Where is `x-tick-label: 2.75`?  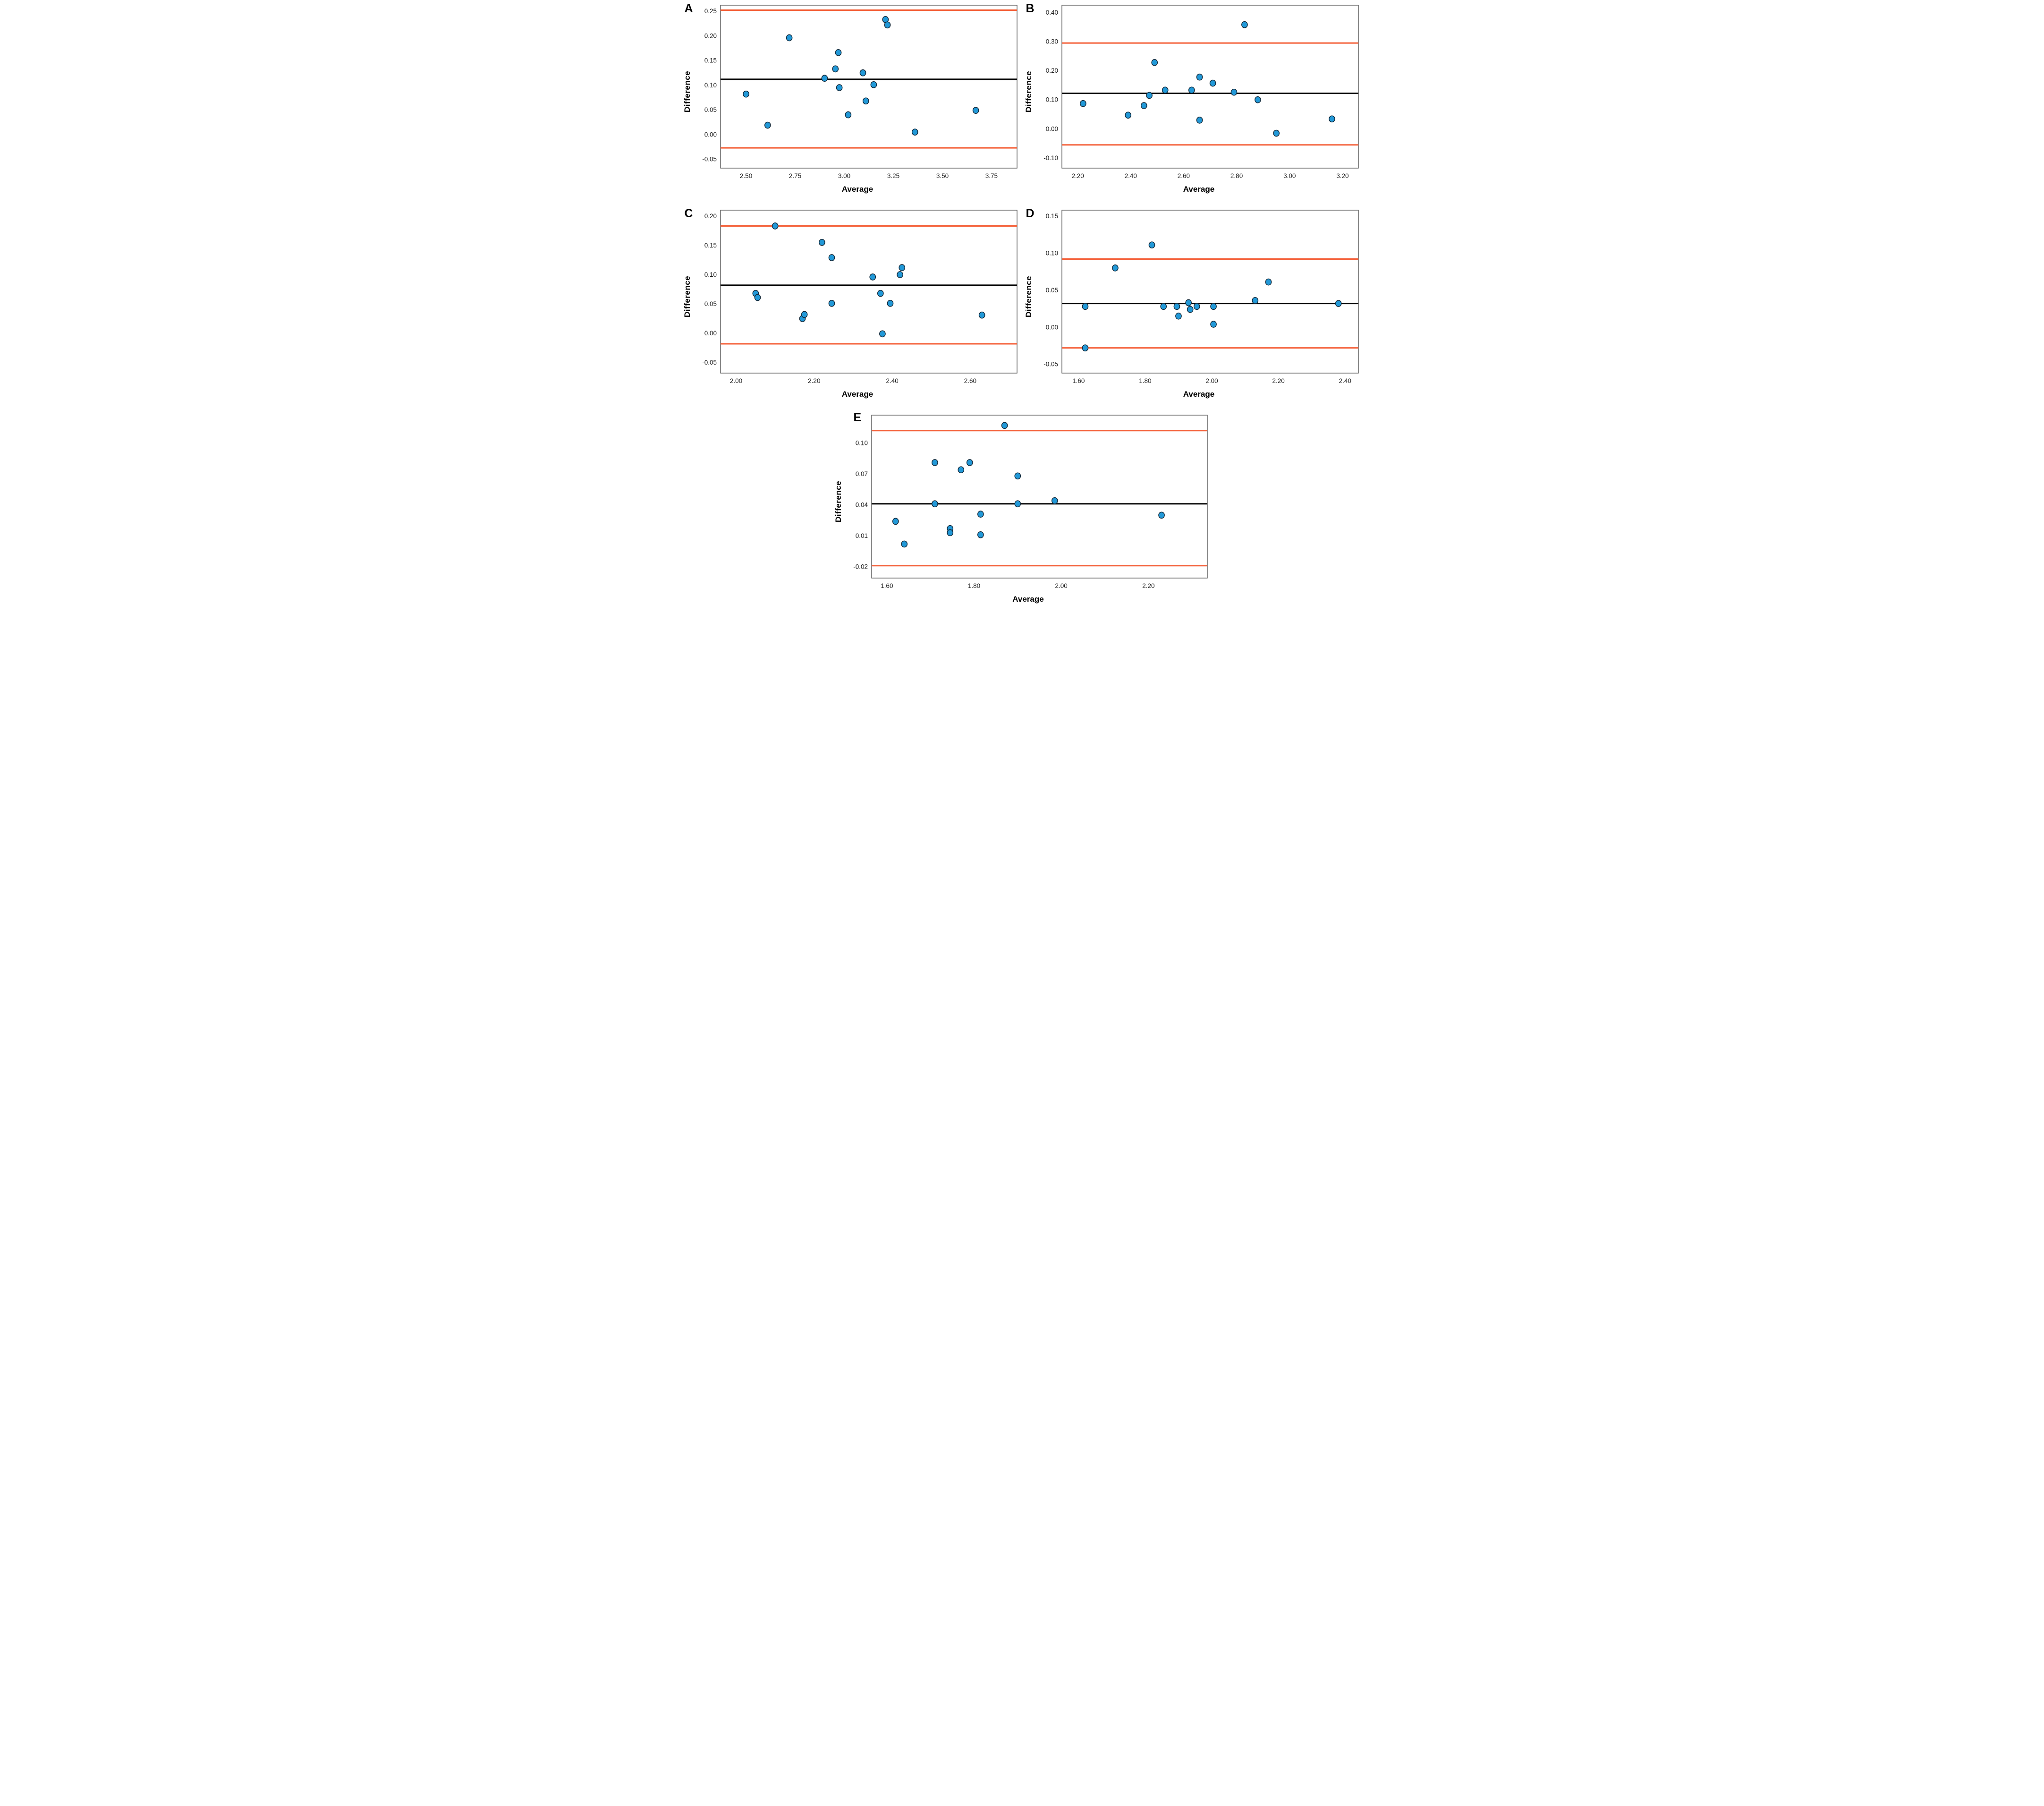
x-tick-label: 2.75 is located at coordinates (795, 175).